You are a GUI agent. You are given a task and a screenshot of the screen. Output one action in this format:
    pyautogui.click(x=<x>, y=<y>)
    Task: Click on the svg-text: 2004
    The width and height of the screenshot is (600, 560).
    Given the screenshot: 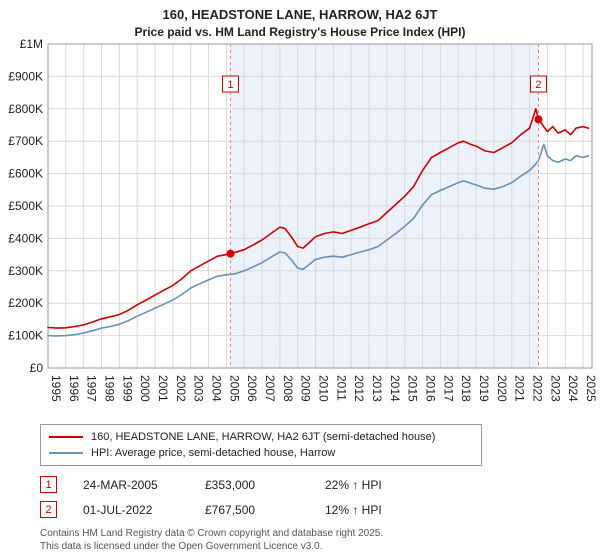 What is the action you would take?
    pyautogui.click(x=217, y=388)
    